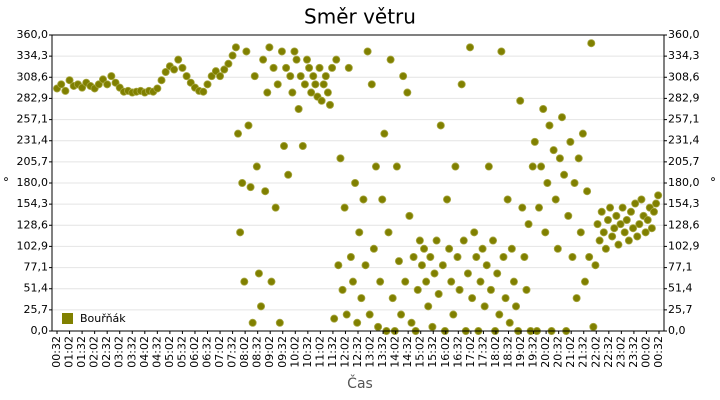  What do you see at coordinates (558, 352) in the screenshot?
I see `x-tick-label: 20:32` at bounding box center [558, 352].